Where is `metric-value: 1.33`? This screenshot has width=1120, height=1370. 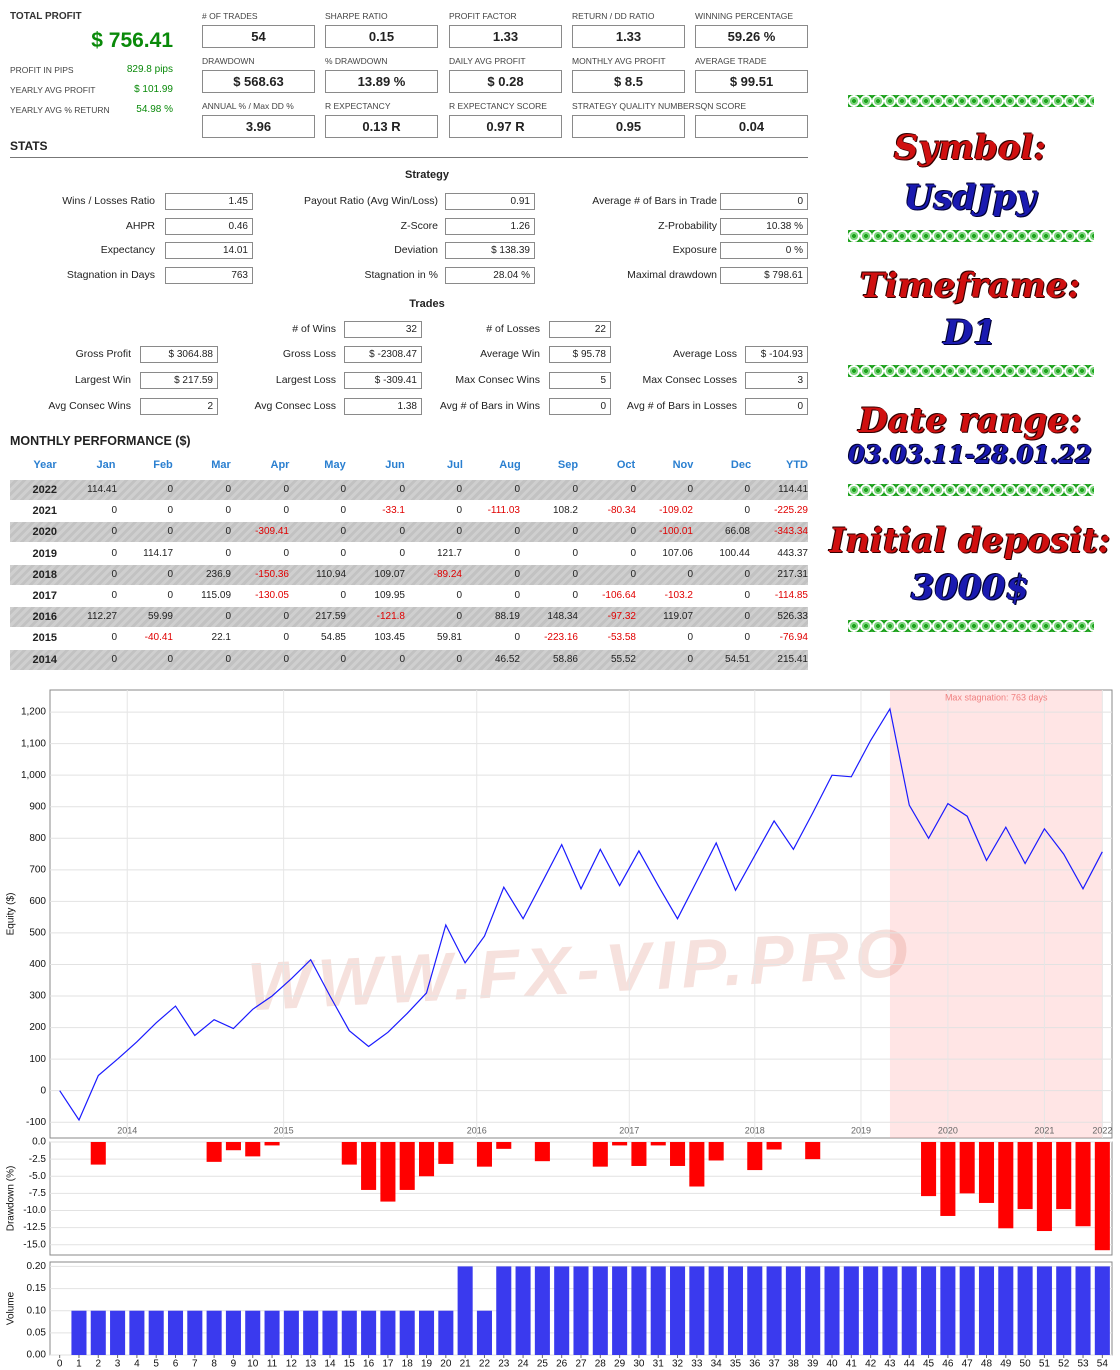 metric-value: 1.33 is located at coordinates (628, 36).